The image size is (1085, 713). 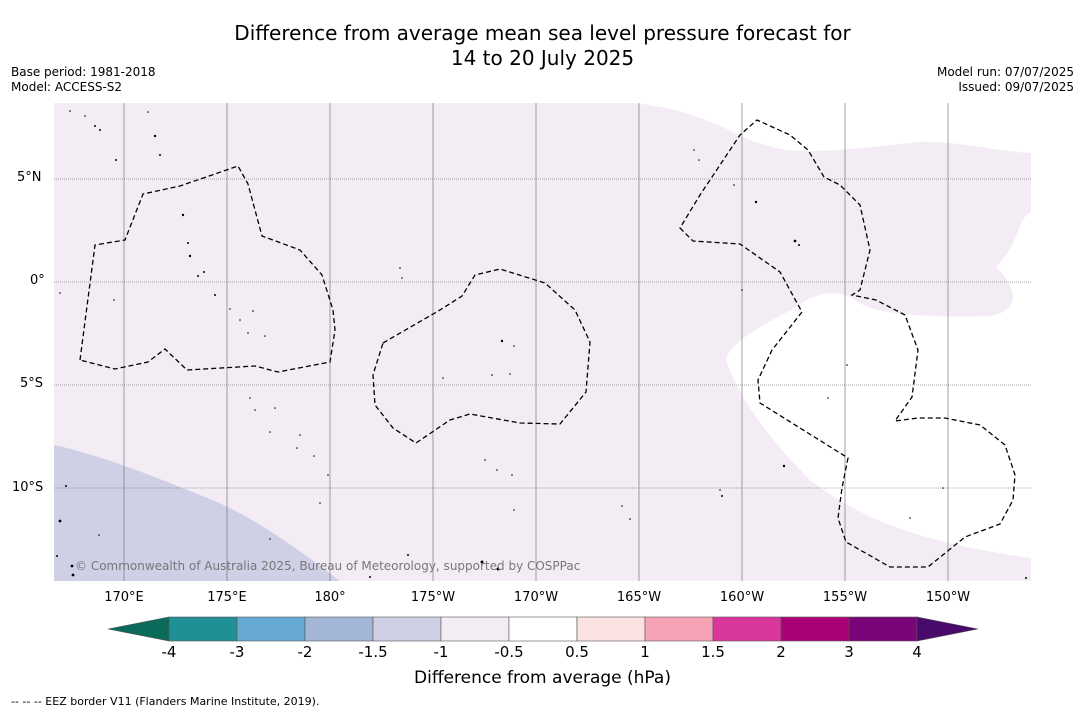 I want to click on lon-label-170w: 170°W, so click(x=536, y=597).